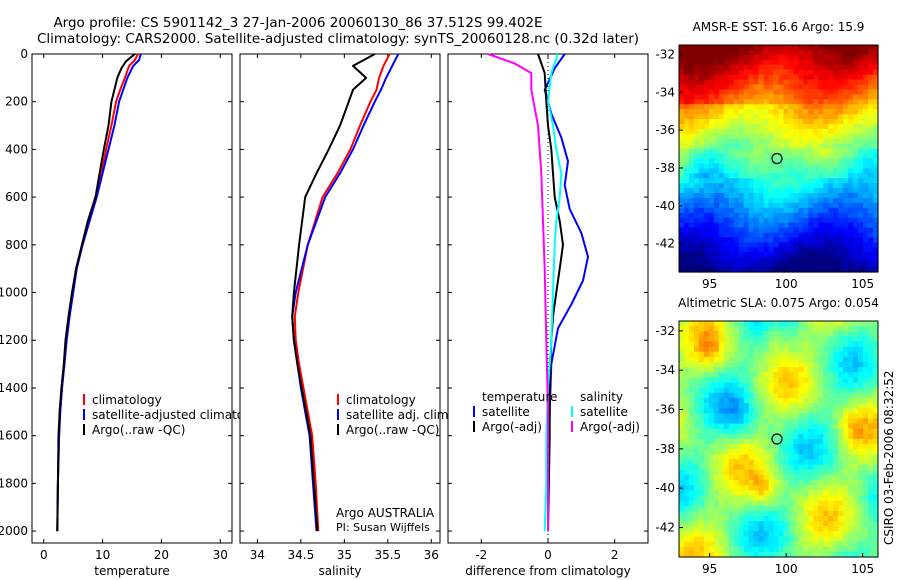 The image size is (900, 580). I want to click on y-tick-label: -40, so click(665, 206).